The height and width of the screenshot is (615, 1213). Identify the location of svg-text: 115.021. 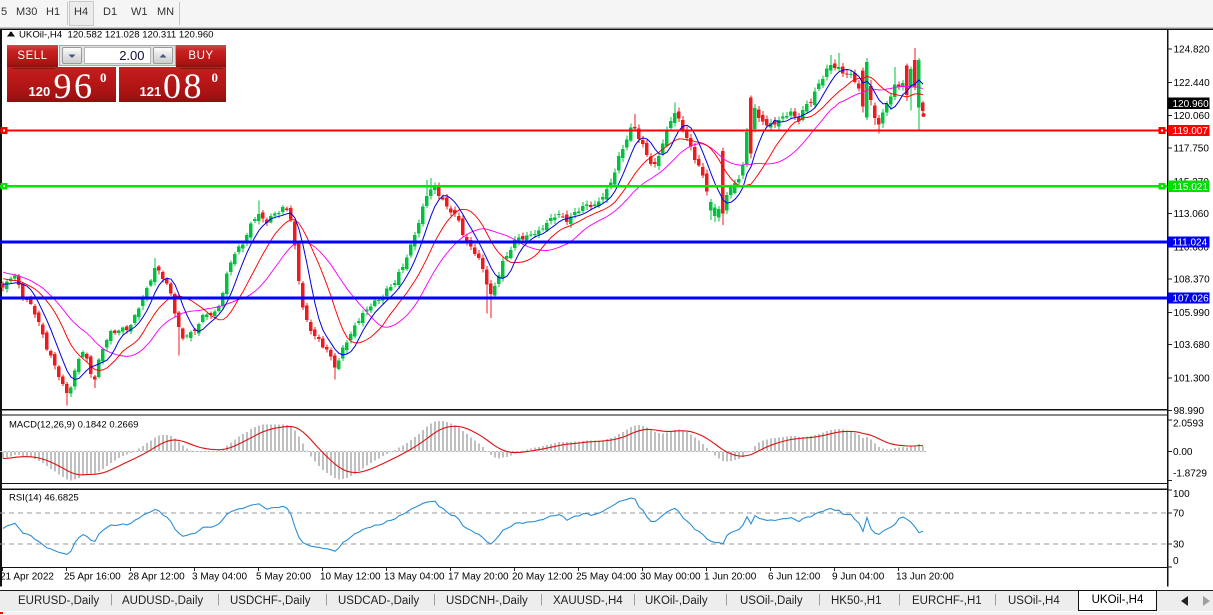
(1191, 187).